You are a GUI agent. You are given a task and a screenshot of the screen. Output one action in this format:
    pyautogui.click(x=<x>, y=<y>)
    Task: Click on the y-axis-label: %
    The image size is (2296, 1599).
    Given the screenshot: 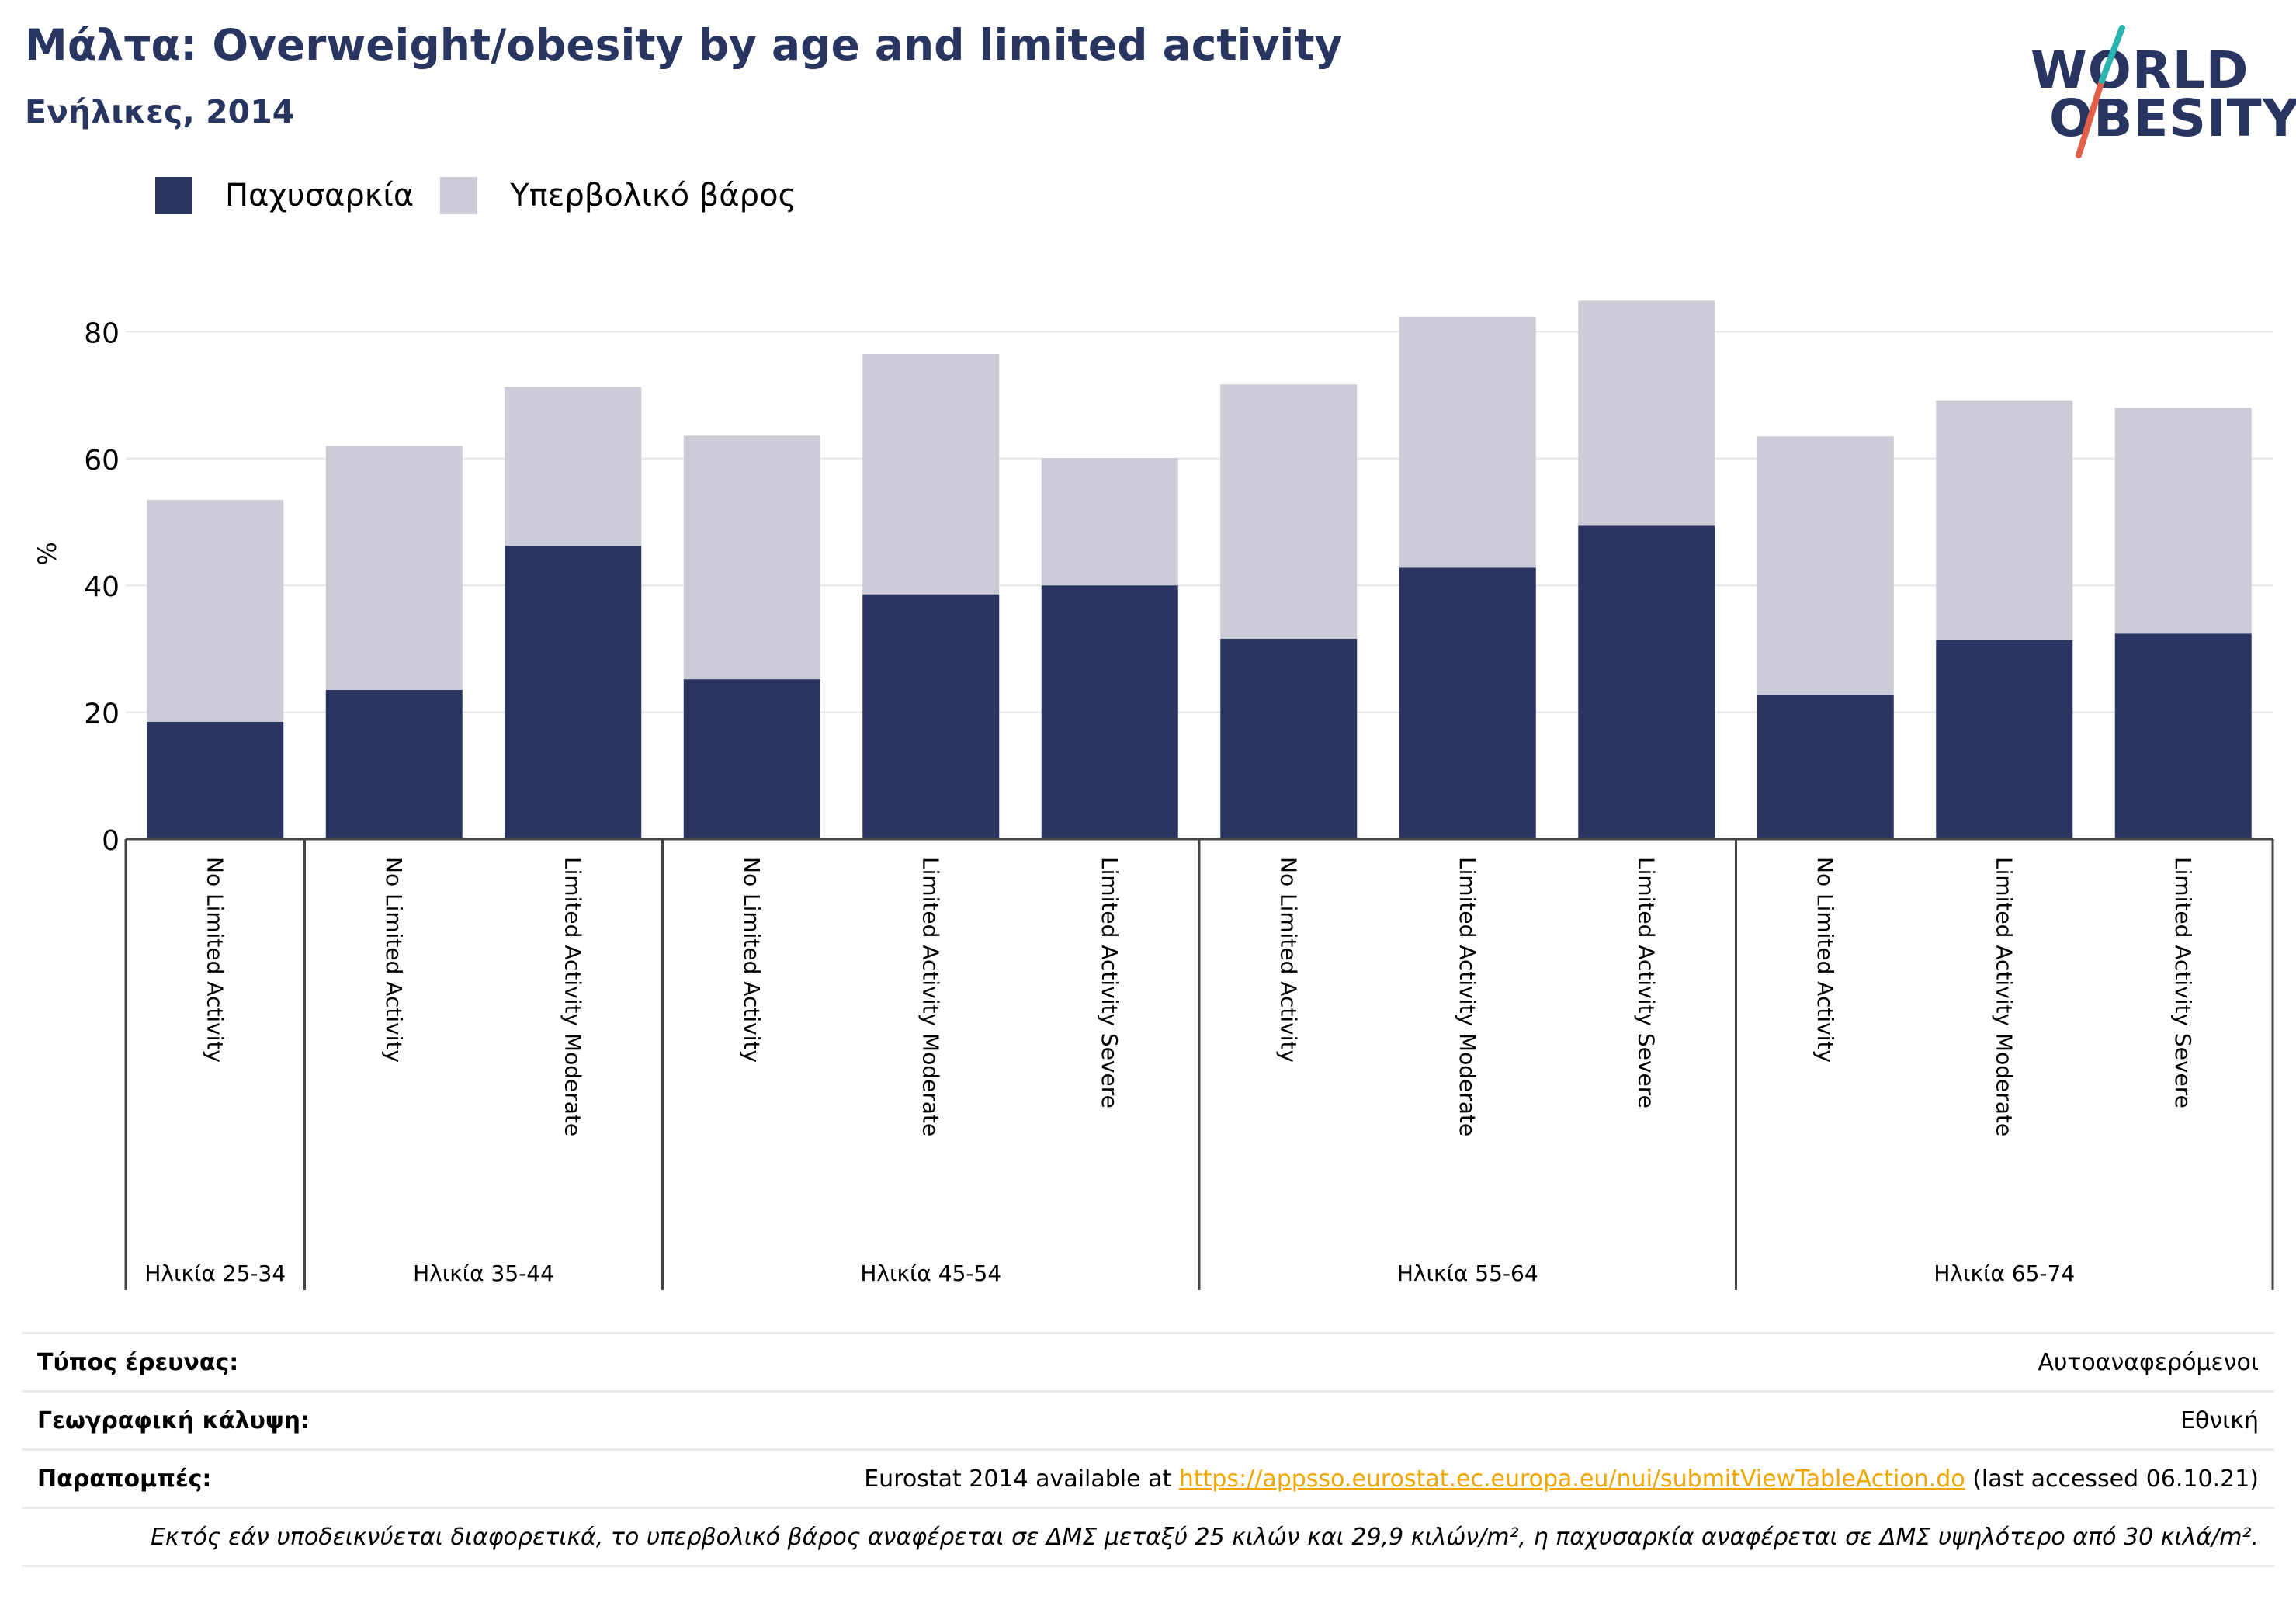 What is the action you would take?
    pyautogui.click(x=47, y=553)
    